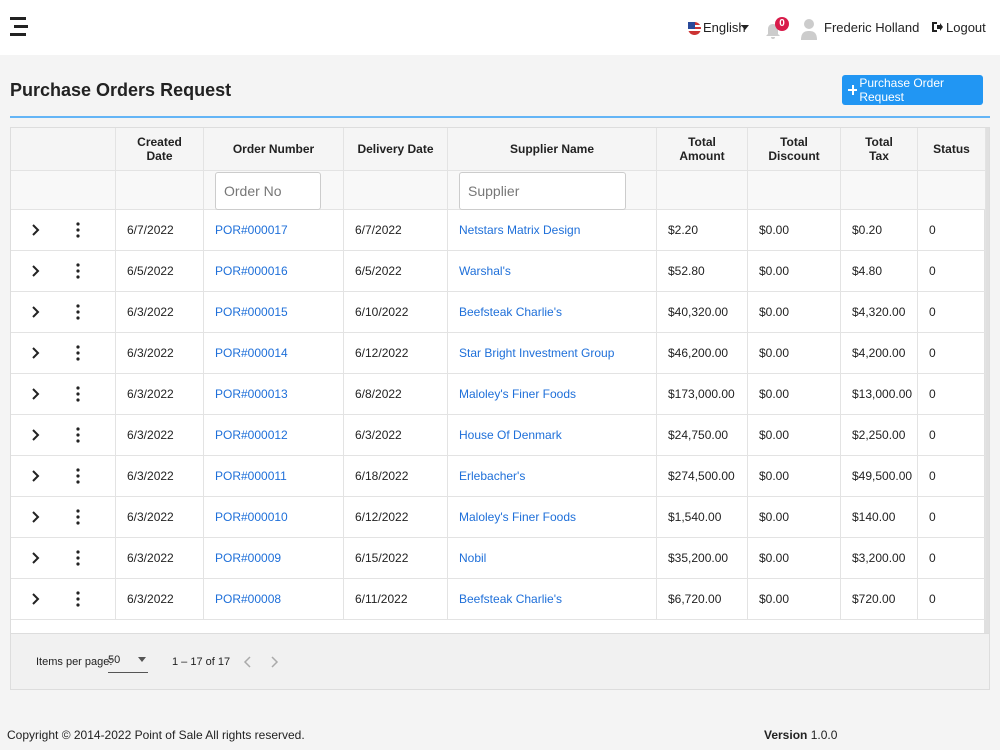 The height and width of the screenshot is (750, 1000). Describe the element at coordinates (552, 271) in the screenshot. I see `cell-link: Warshal's` at that location.